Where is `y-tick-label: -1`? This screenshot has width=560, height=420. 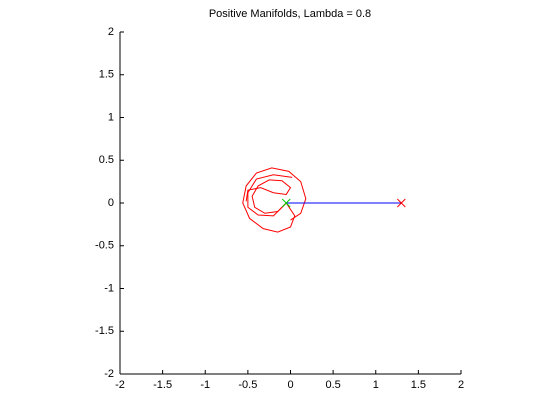
y-tick-label: -1 is located at coordinates (109, 288).